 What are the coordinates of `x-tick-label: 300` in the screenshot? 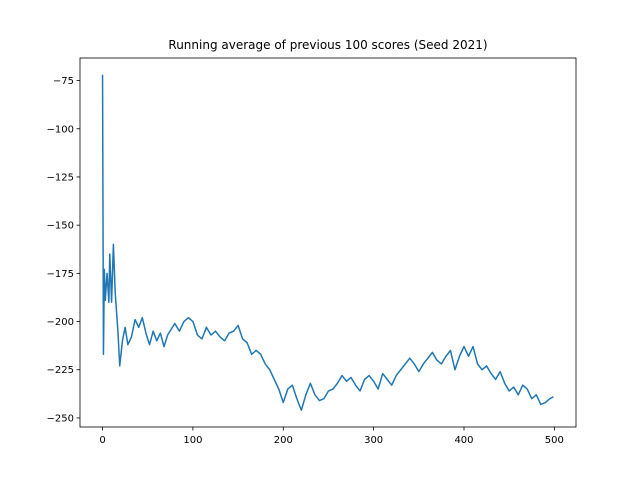 It's located at (373, 440).